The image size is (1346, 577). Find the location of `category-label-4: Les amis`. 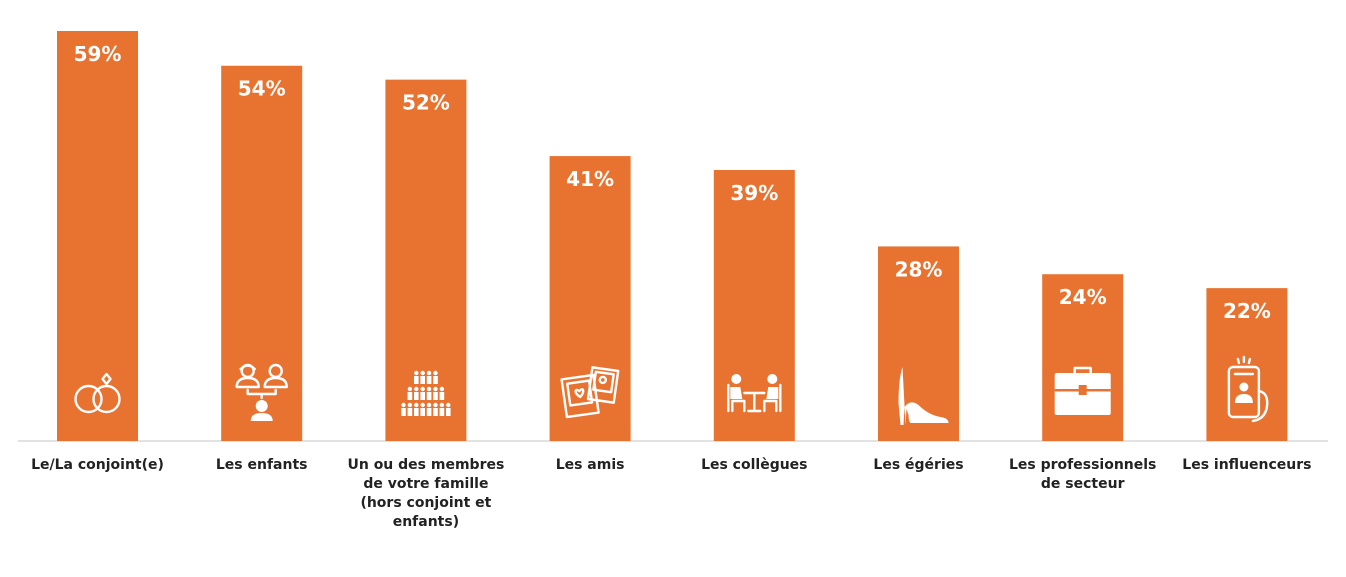

category-label-4: Les amis is located at coordinates (590, 465).